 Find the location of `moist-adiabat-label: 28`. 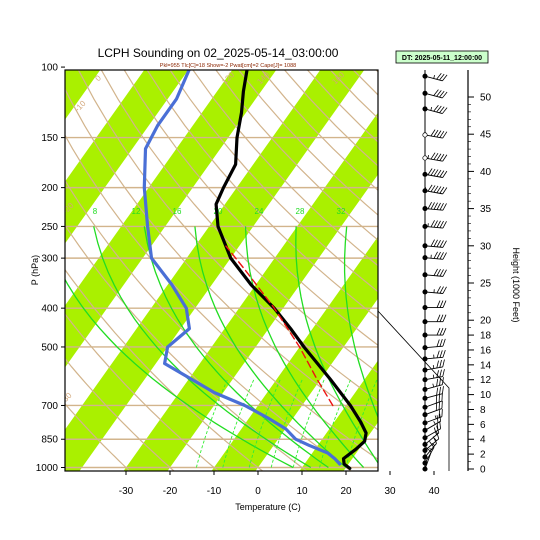

moist-adiabat-label: 28 is located at coordinates (300, 211).